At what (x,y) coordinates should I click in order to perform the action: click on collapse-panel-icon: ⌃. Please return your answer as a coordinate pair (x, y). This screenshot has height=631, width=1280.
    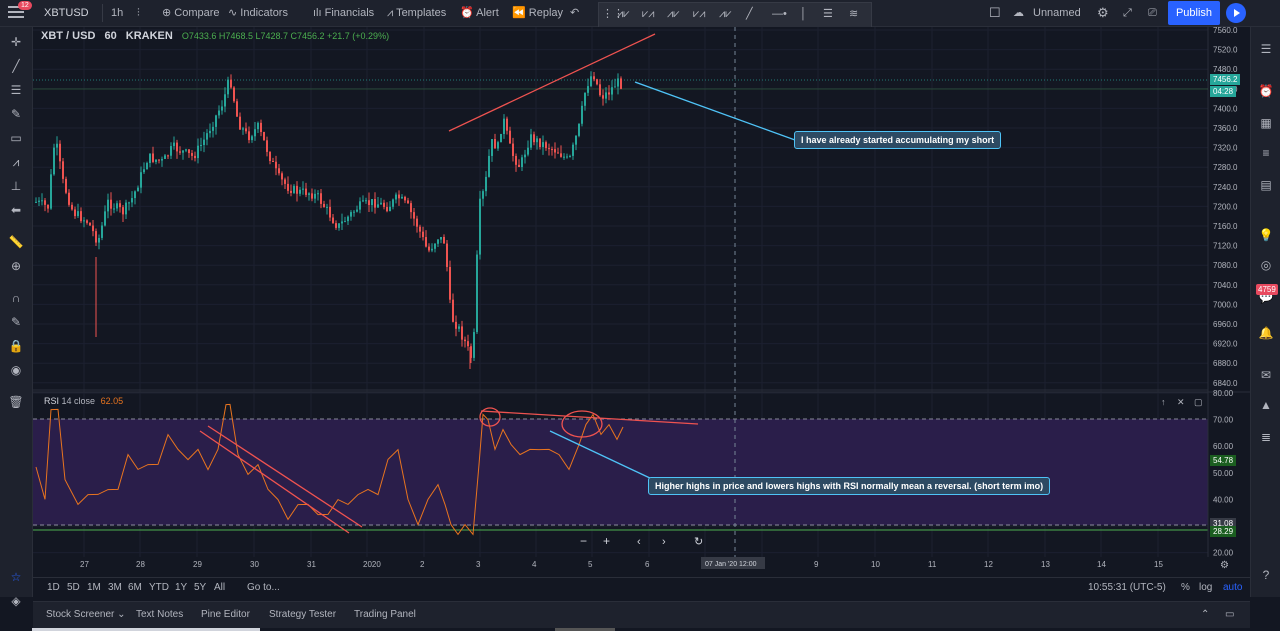
    Looking at the image, I should click on (1205, 614).